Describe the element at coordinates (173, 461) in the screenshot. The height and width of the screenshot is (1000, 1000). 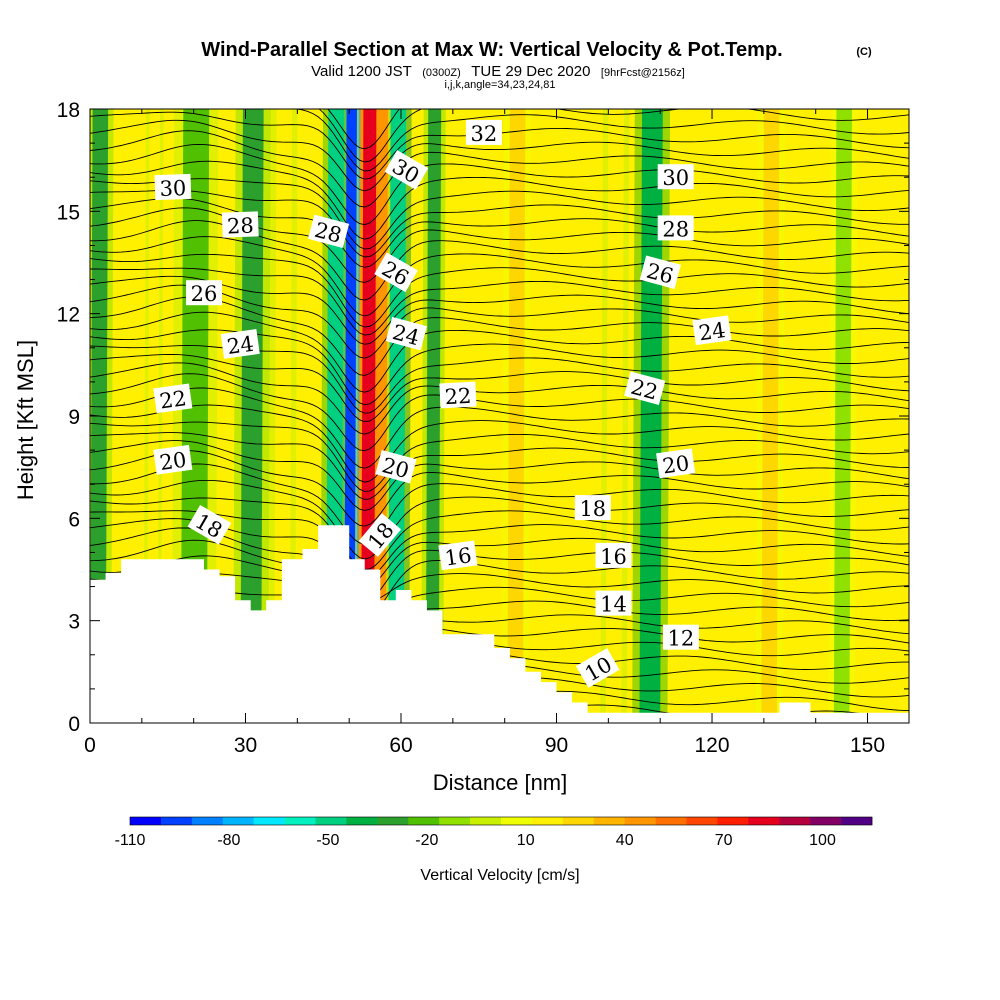
I see `isentrope-label-text: 20` at that location.